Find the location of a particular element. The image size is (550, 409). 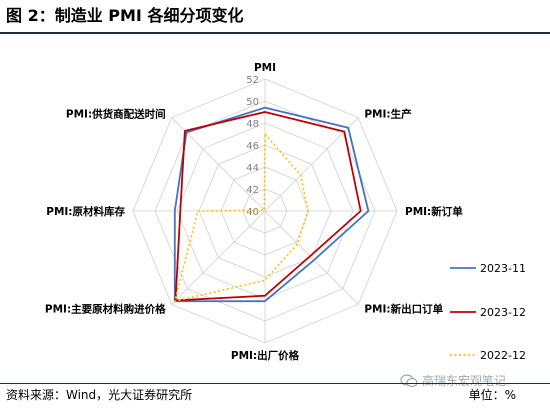

axis-label-7: PMI:供货商配送时间 is located at coordinates (116, 114).